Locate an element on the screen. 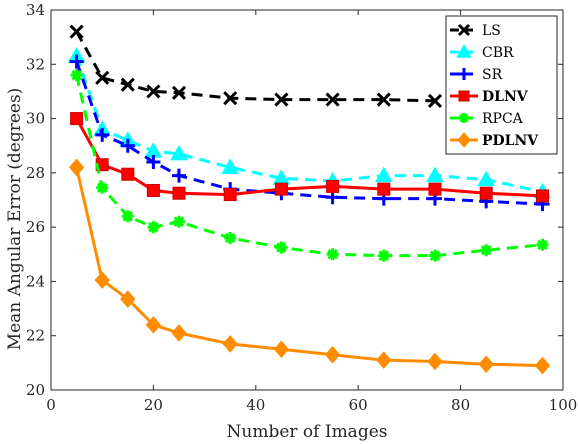 This screenshot has height=444, width=578. y-tick-label: 20 is located at coordinates (35, 390).